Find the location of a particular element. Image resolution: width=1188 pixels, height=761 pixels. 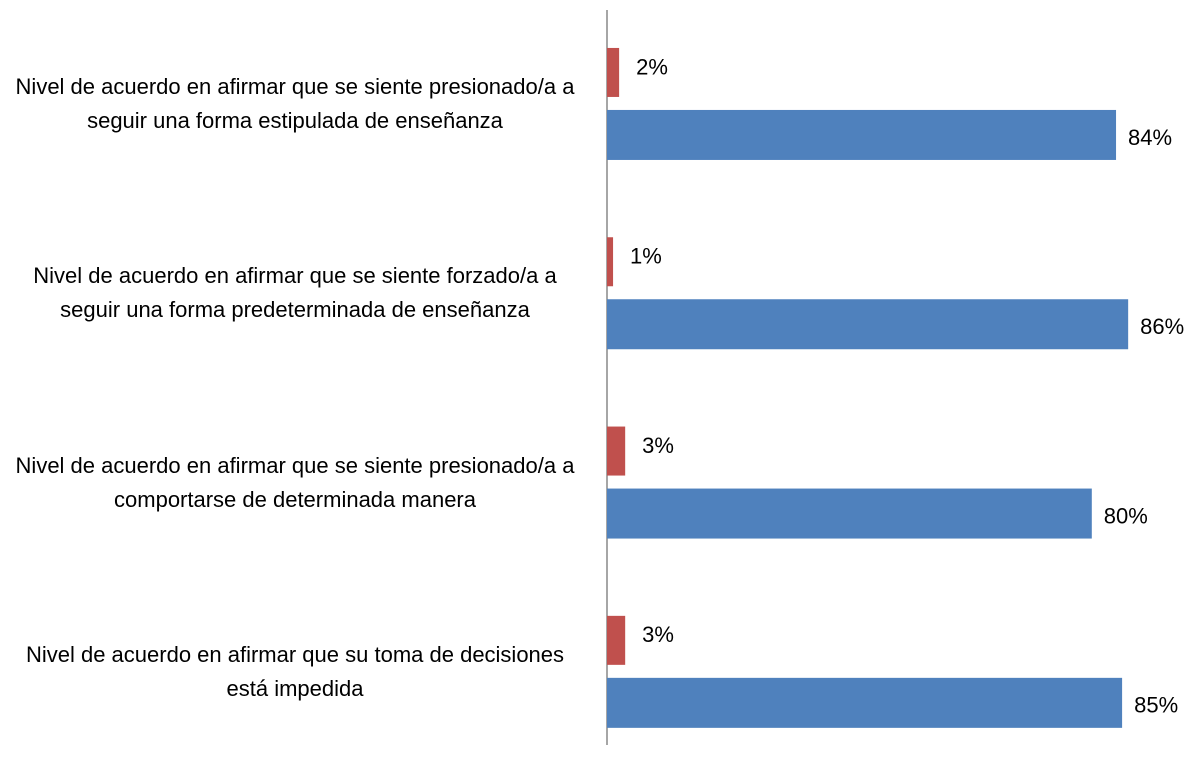

value-label: 2% is located at coordinates (652, 66).